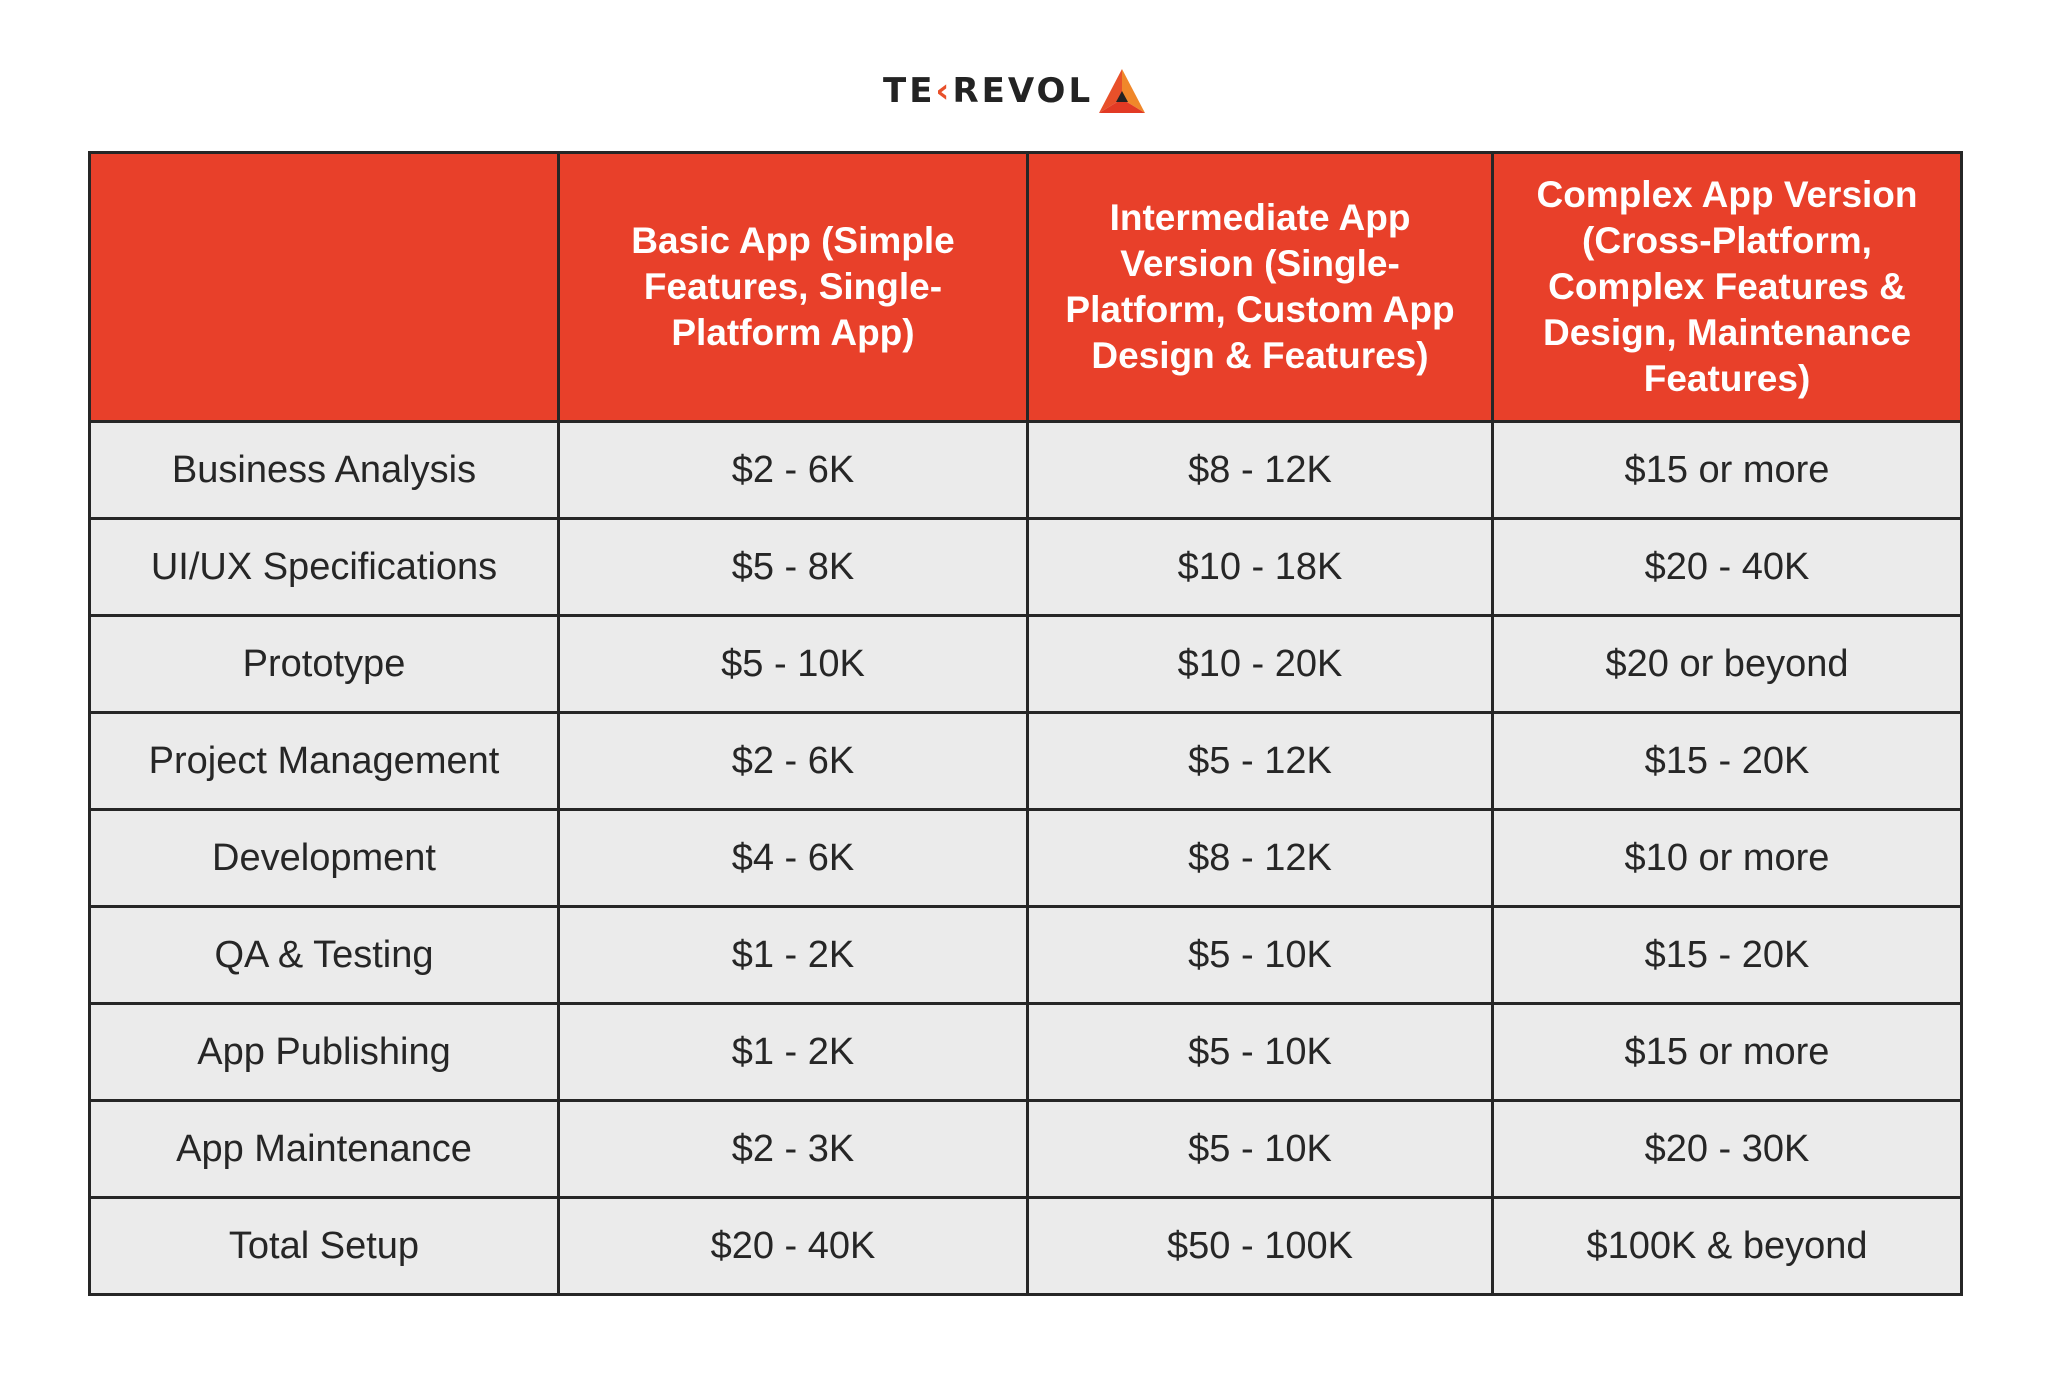 This screenshot has width=2048, height=1375. Describe the element at coordinates (1122, 91) in the screenshot. I see `logo-triangle-icon` at that location.